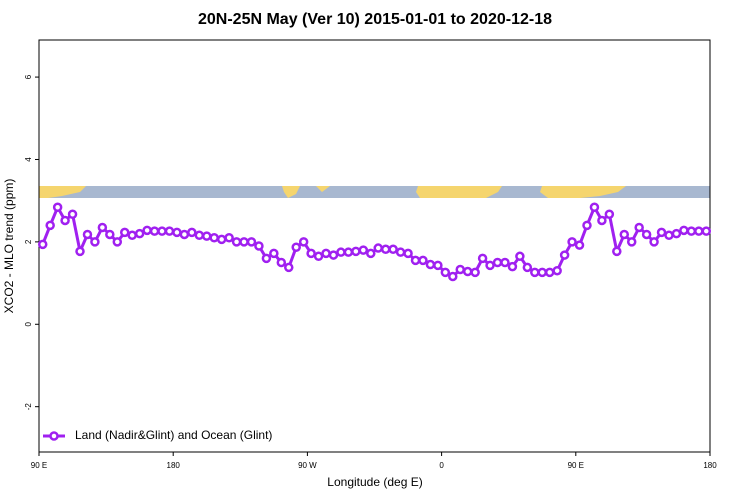 This screenshot has height=500, width=750. I want to click on y-tick-label: 2, so click(28, 241).